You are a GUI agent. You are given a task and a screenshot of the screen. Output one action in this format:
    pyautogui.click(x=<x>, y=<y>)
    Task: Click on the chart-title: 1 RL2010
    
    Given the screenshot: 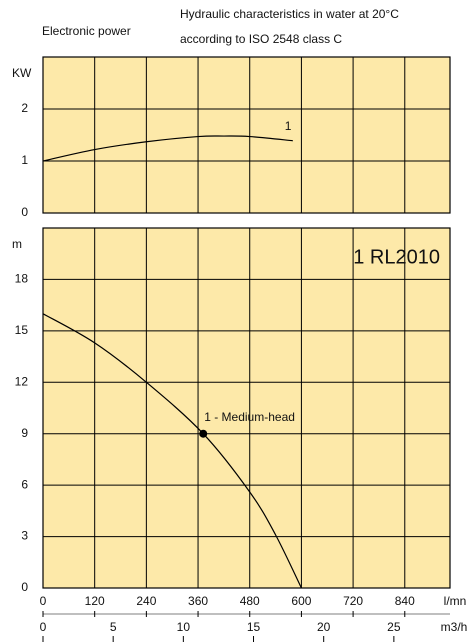 What is the action you would take?
    pyautogui.click(x=396, y=257)
    